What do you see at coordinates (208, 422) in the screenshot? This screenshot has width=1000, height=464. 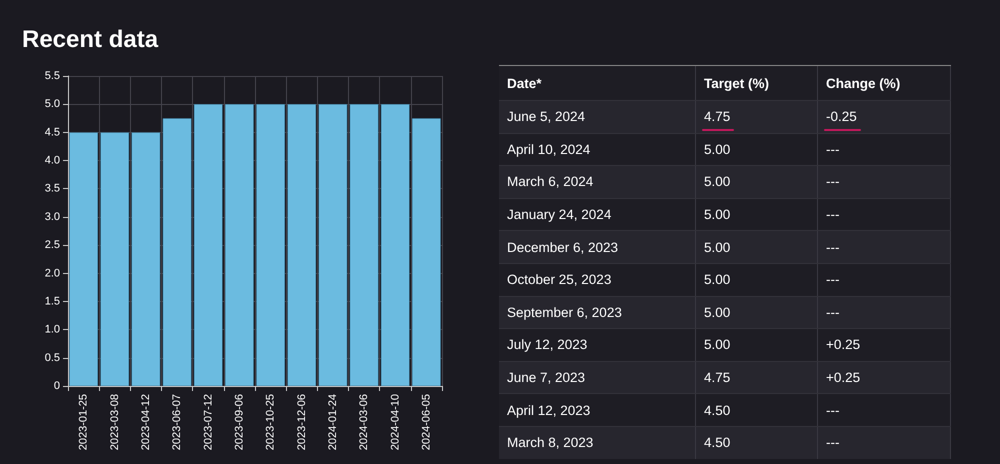 I see `x-tick-label: 2023-07-12` at bounding box center [208, 422].